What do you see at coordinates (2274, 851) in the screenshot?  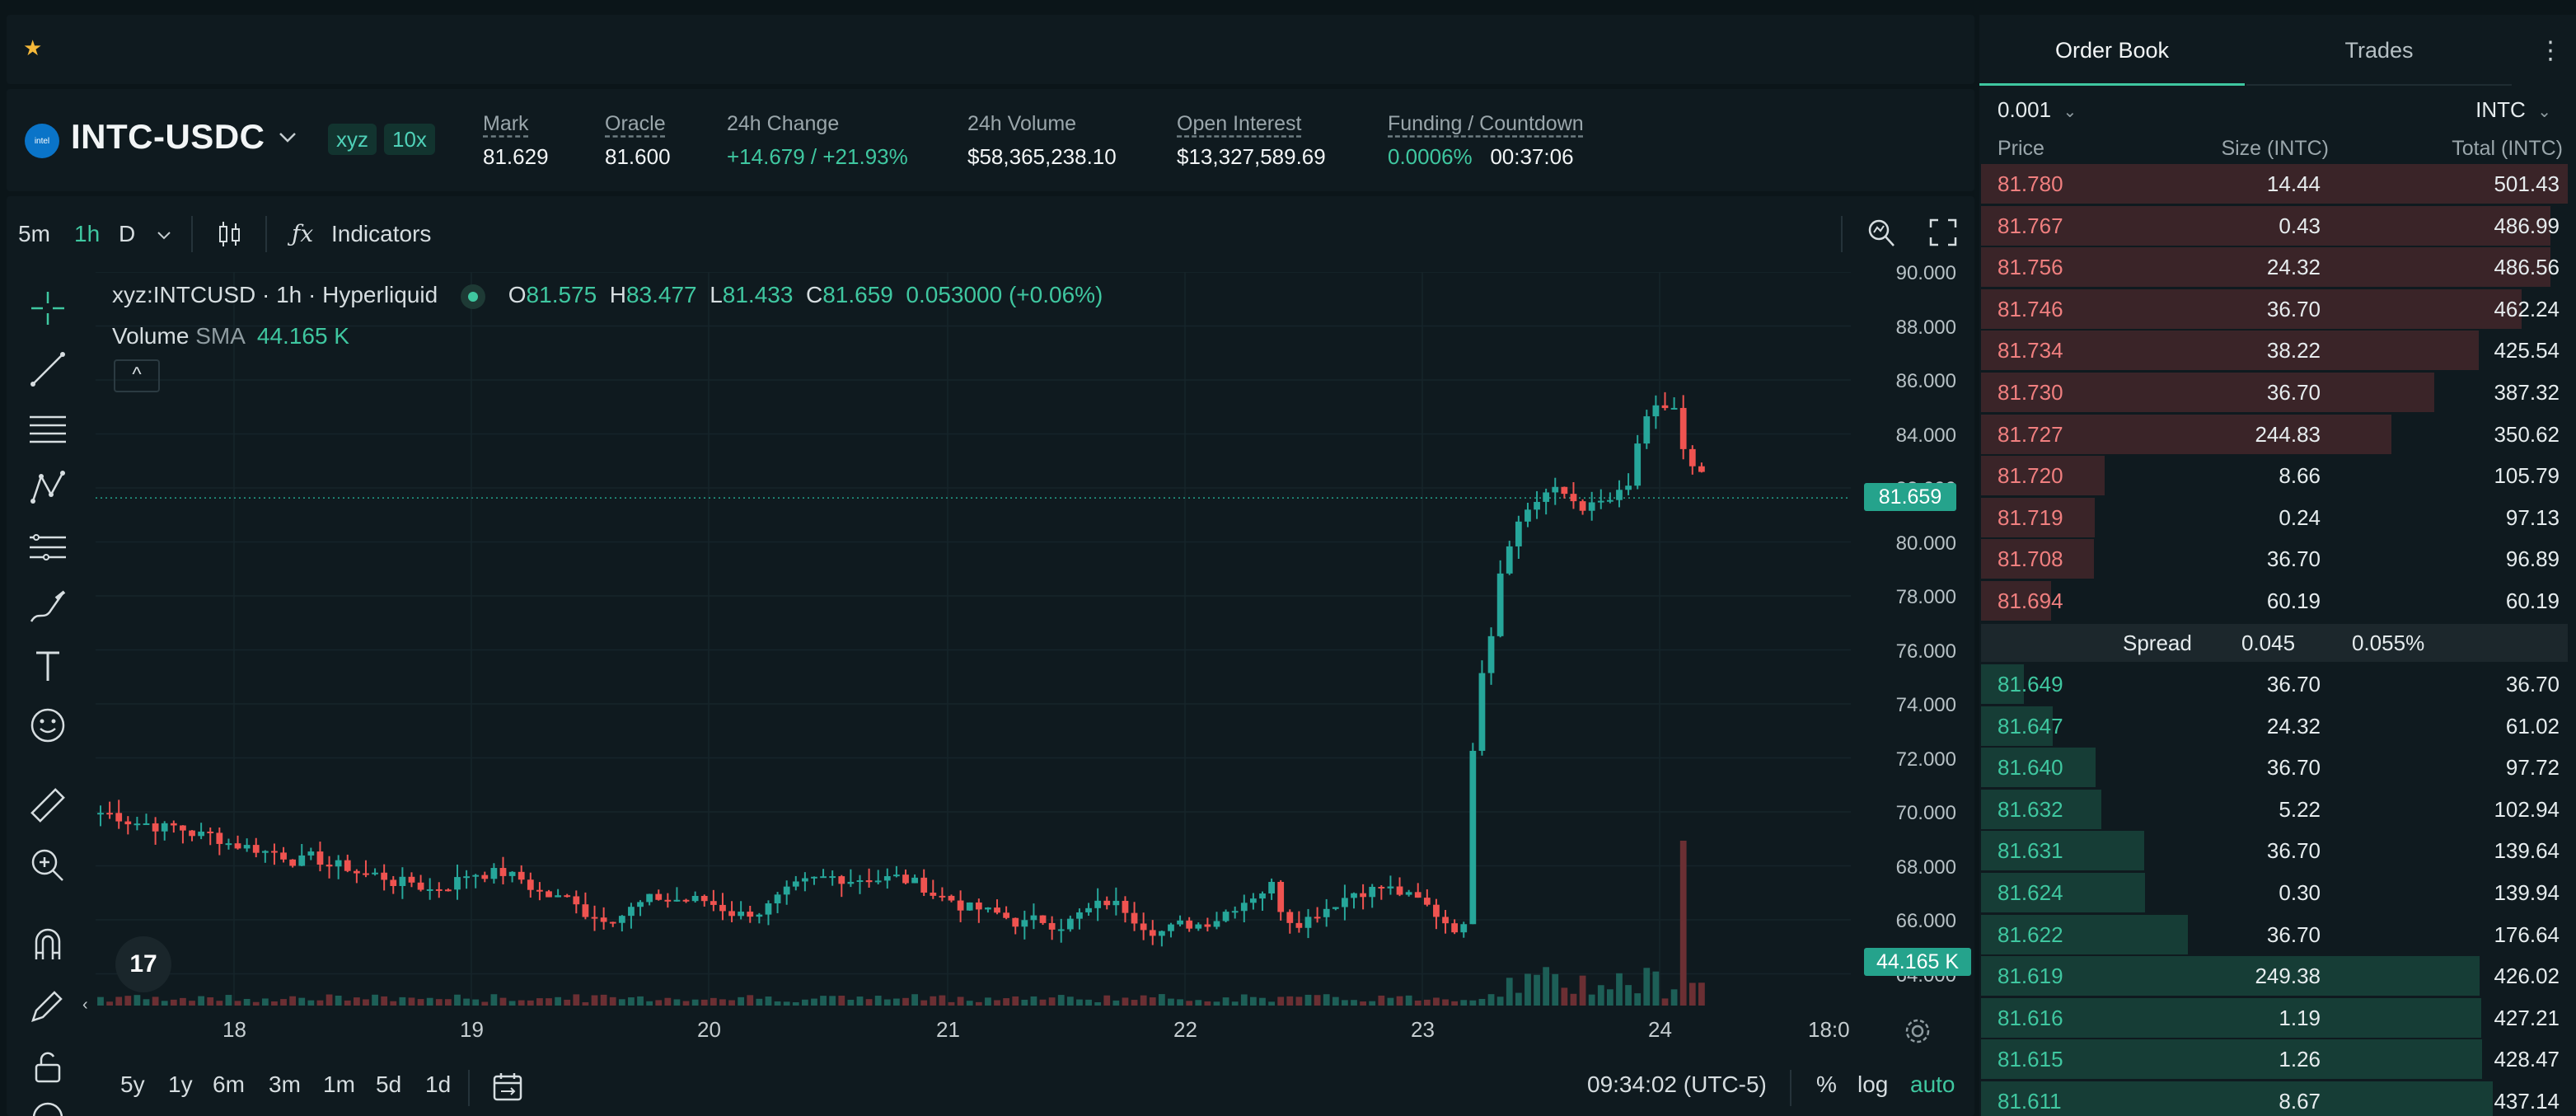 I see `bid-row: 81.631 36.70 139.64` at bounding box center [2274, 851].